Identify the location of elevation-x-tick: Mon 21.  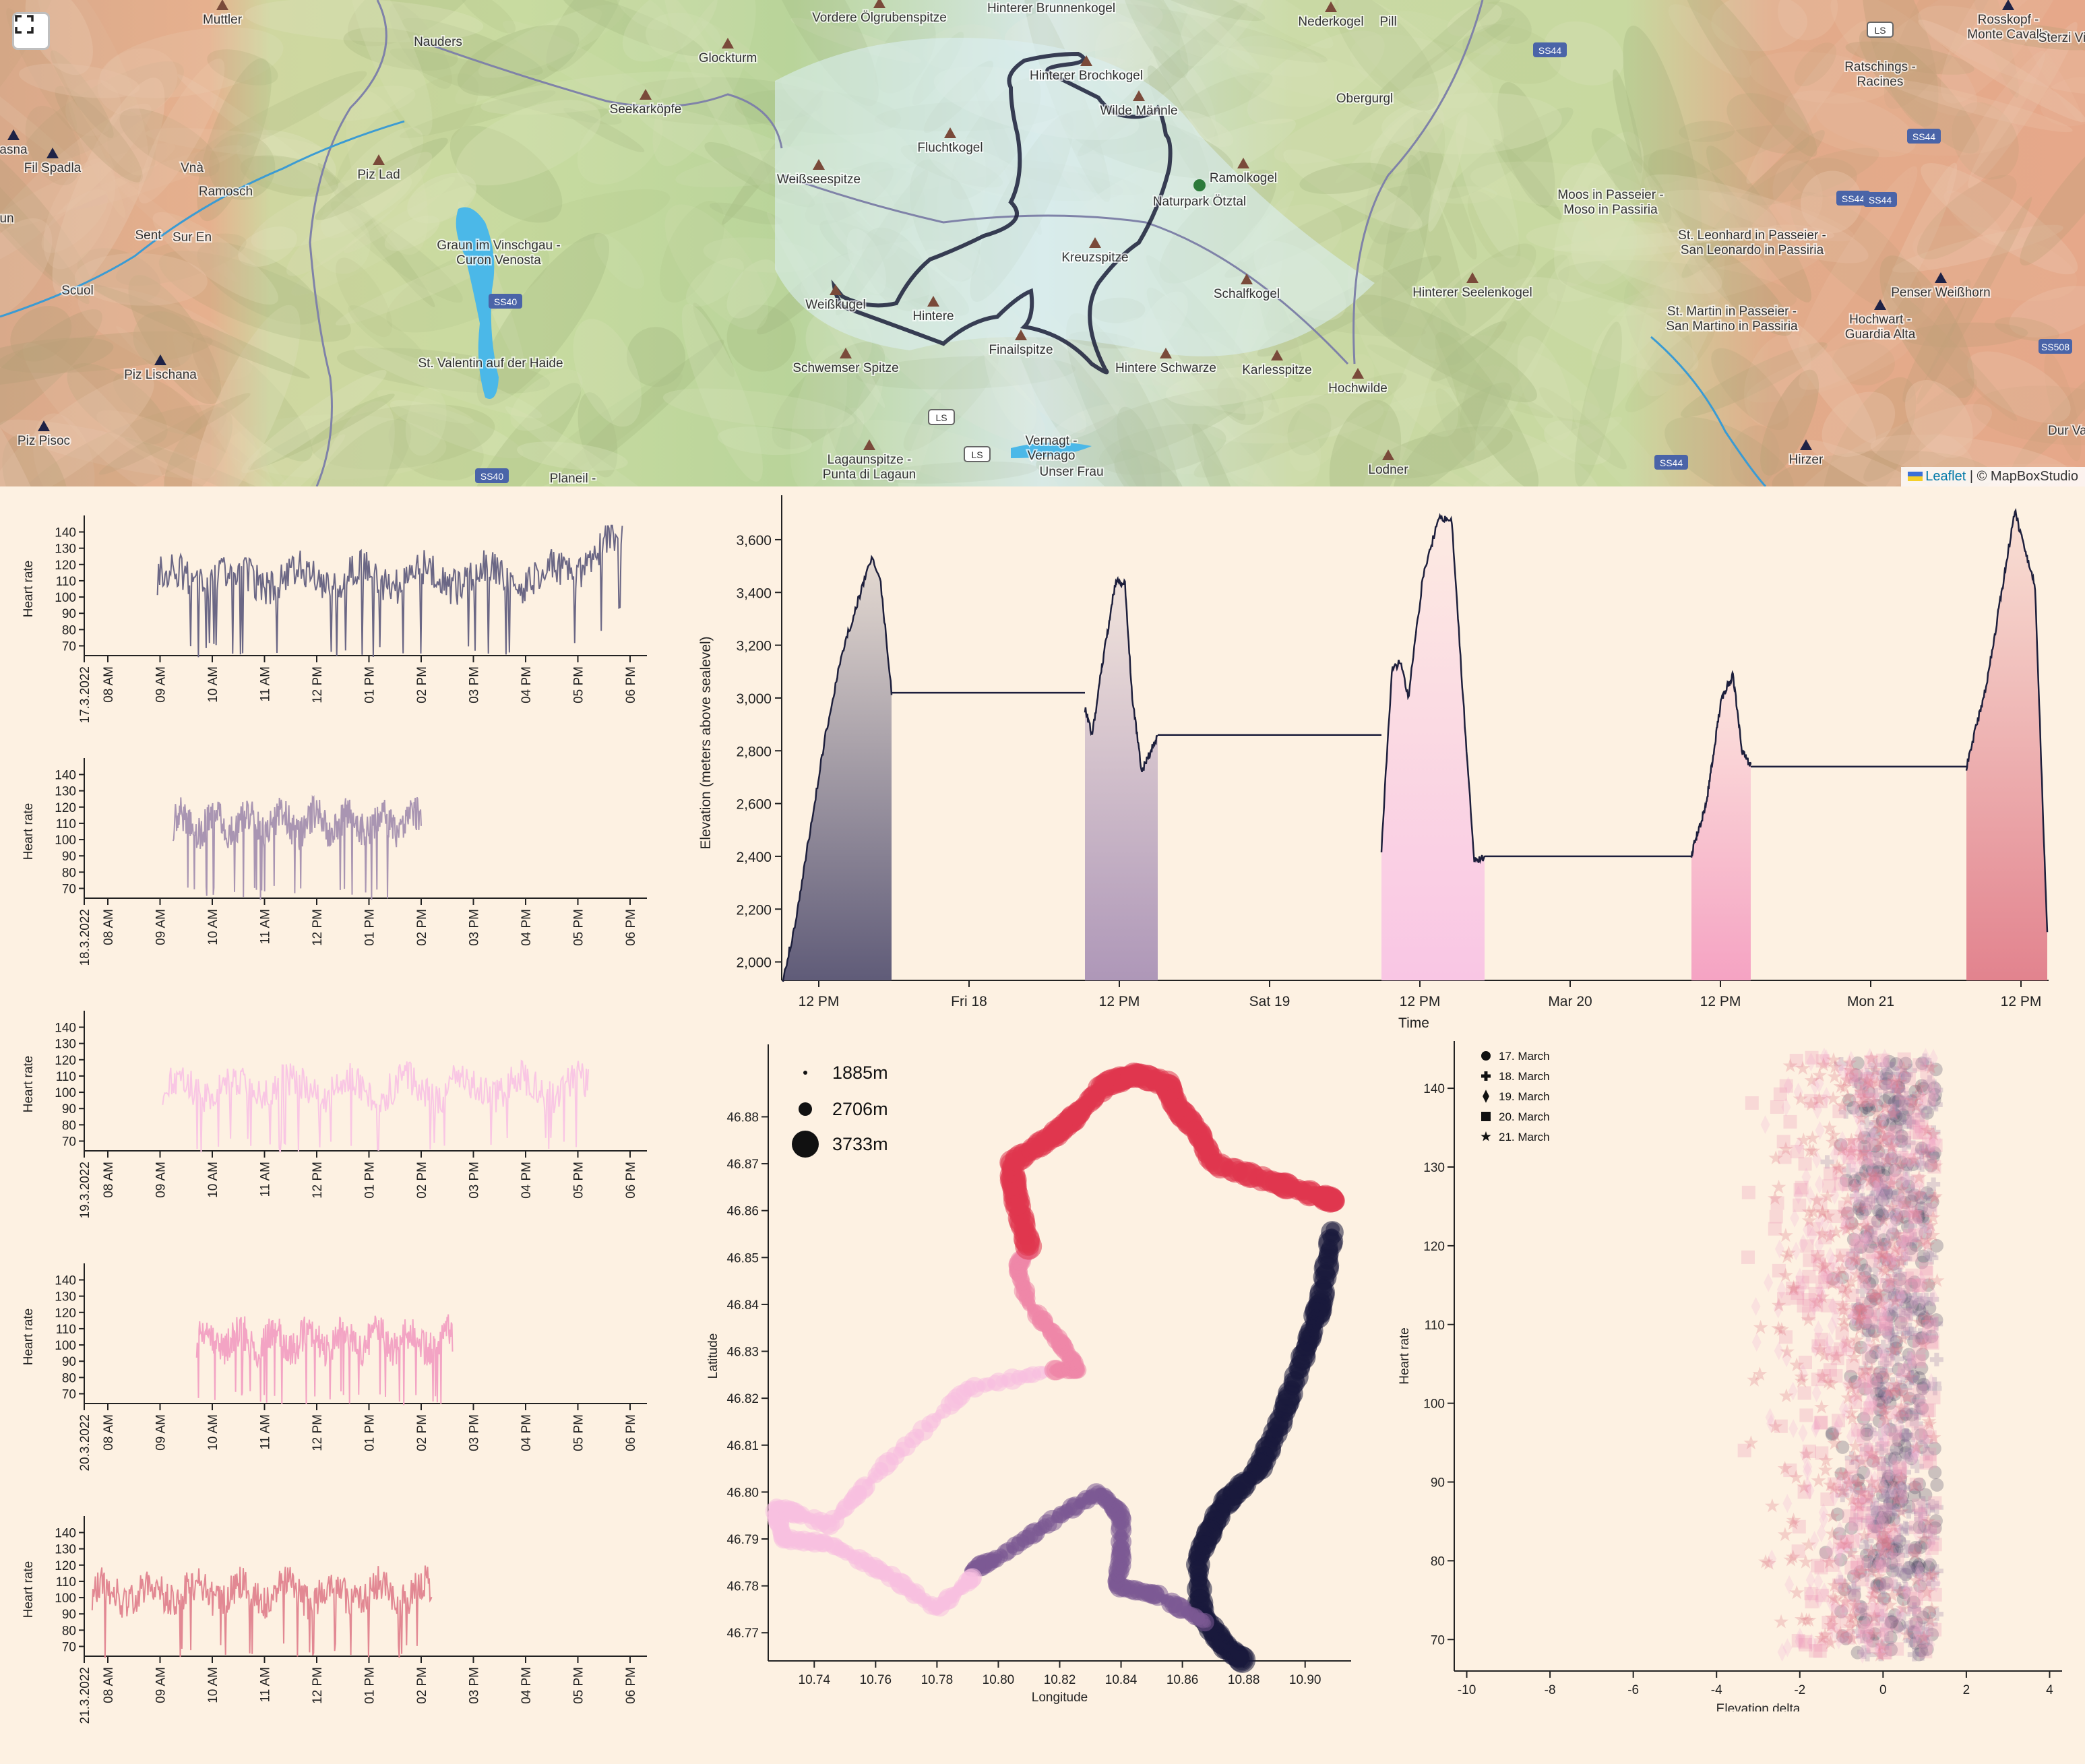
(1871, 1002).